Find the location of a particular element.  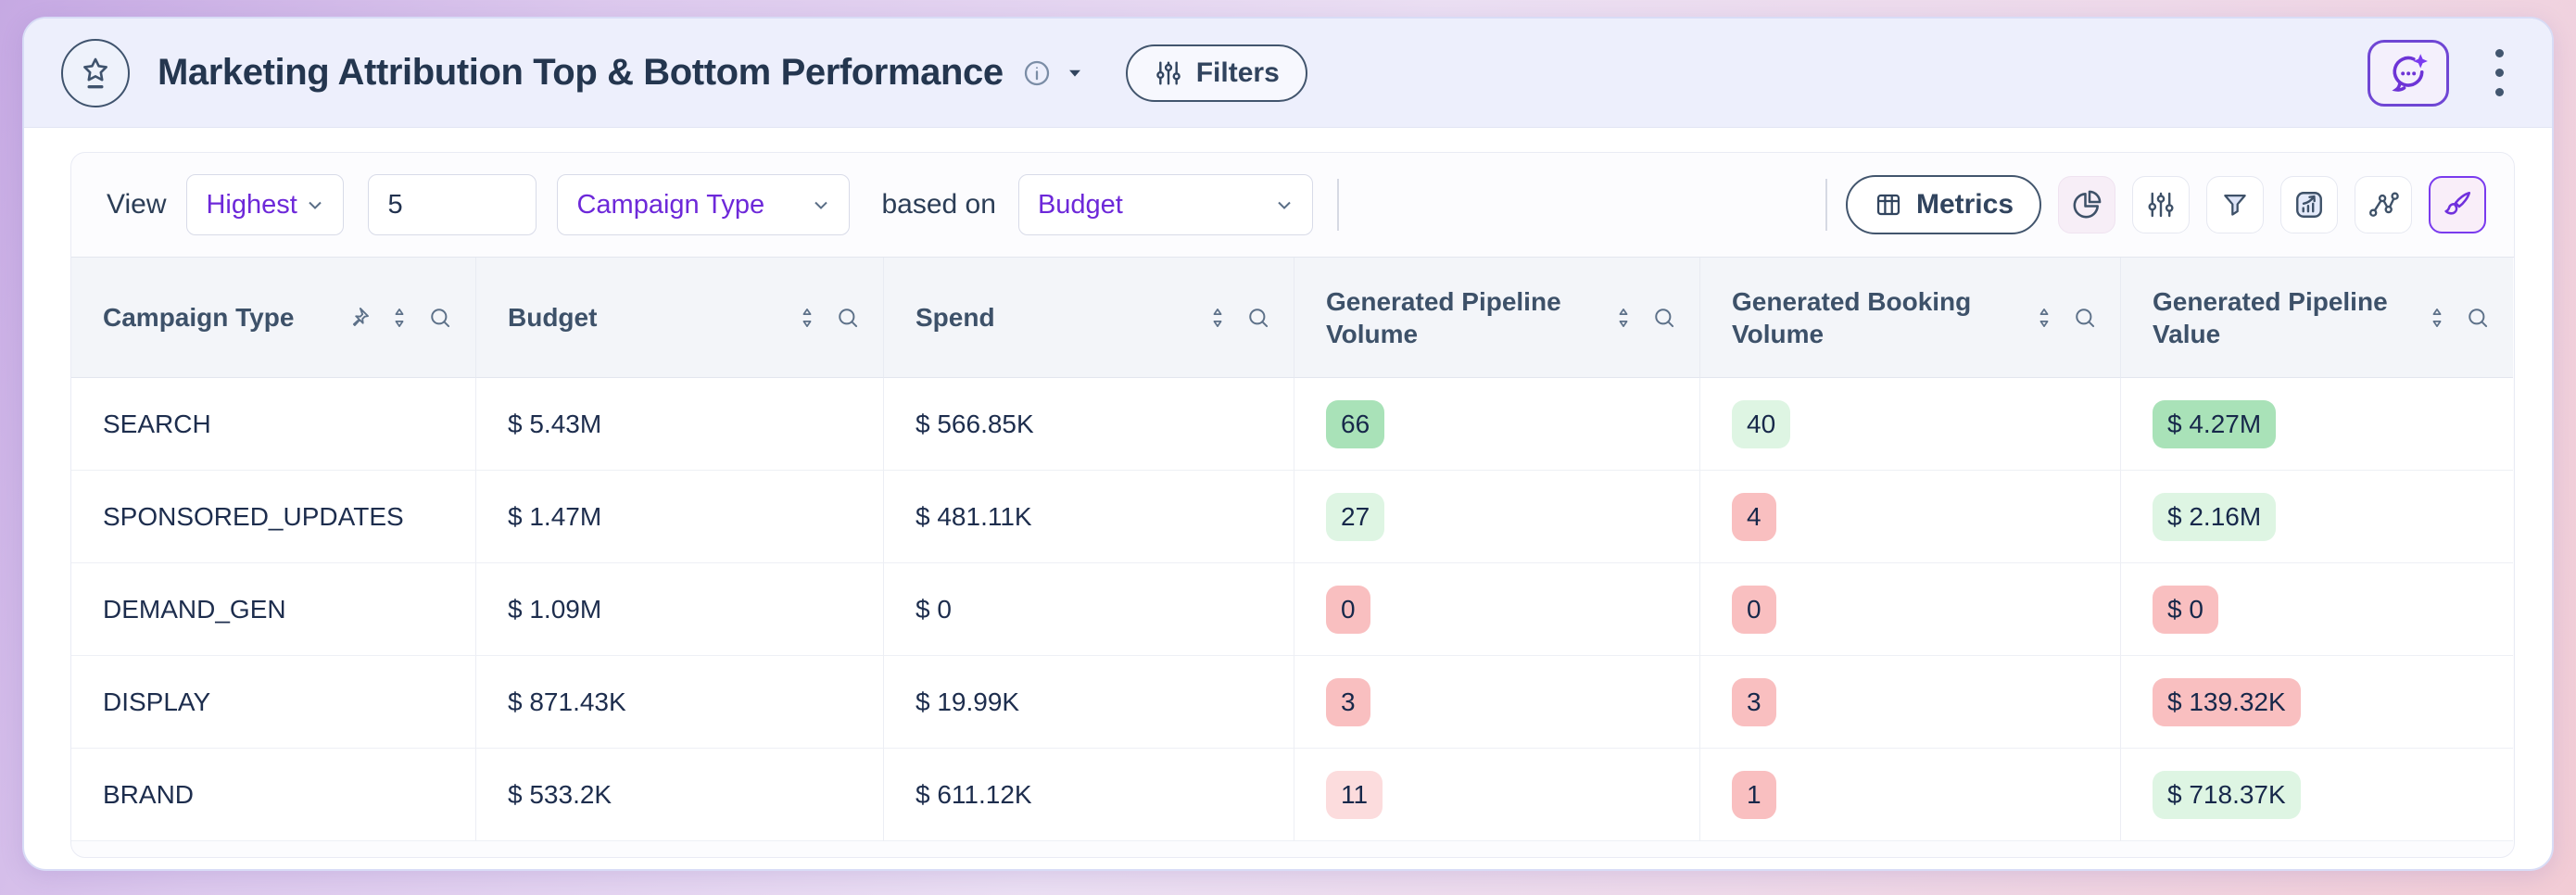

ai-assistant-button is located at coordinates (2409, 73).